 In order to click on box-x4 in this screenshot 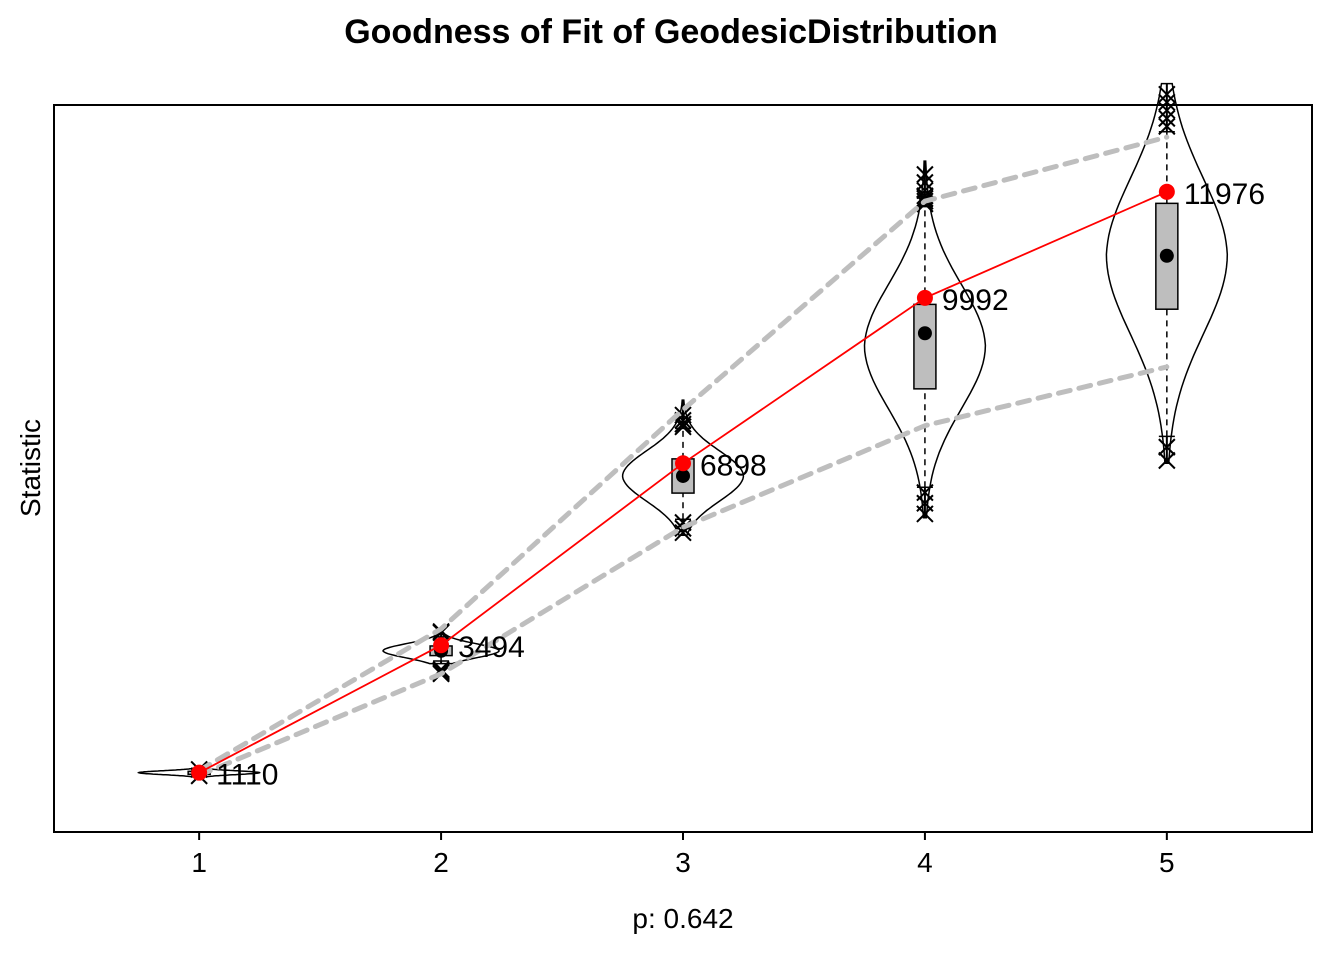, I will do `click(925, 346)`.